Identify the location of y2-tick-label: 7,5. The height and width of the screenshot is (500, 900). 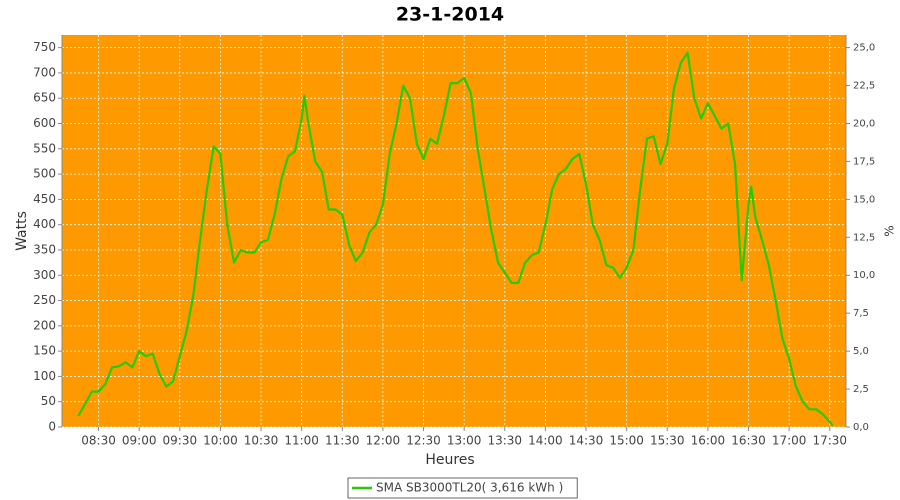
(861, 313).